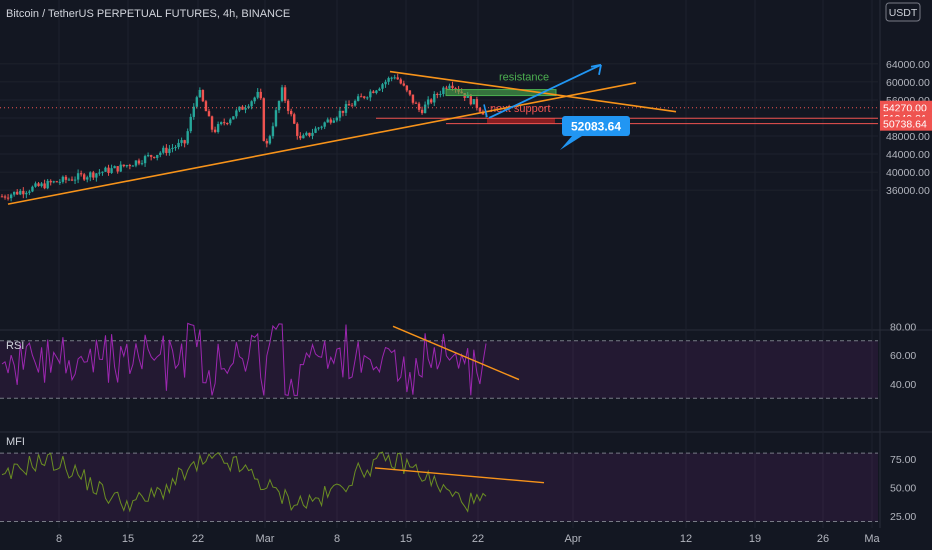 This screenshot has width=932, height=550. Describe the element at coordinates (872, 539) in the screenshot. I see `x-tick-label: Ma` at that location.